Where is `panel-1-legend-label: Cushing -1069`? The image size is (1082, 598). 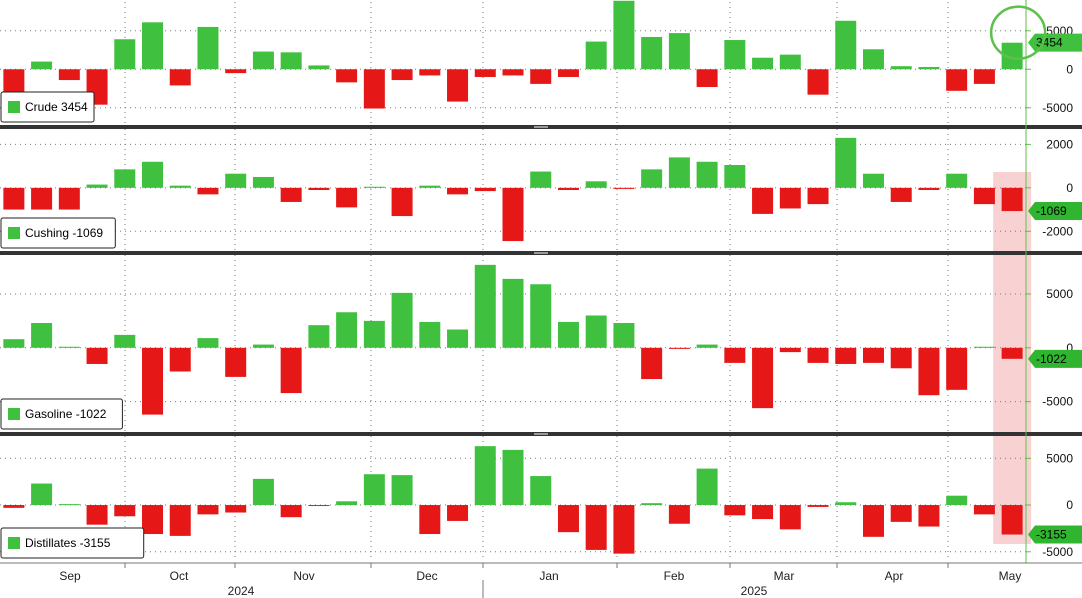
panel-1-legend-label: Cushing -1069 is located at coordinates (64, 233).